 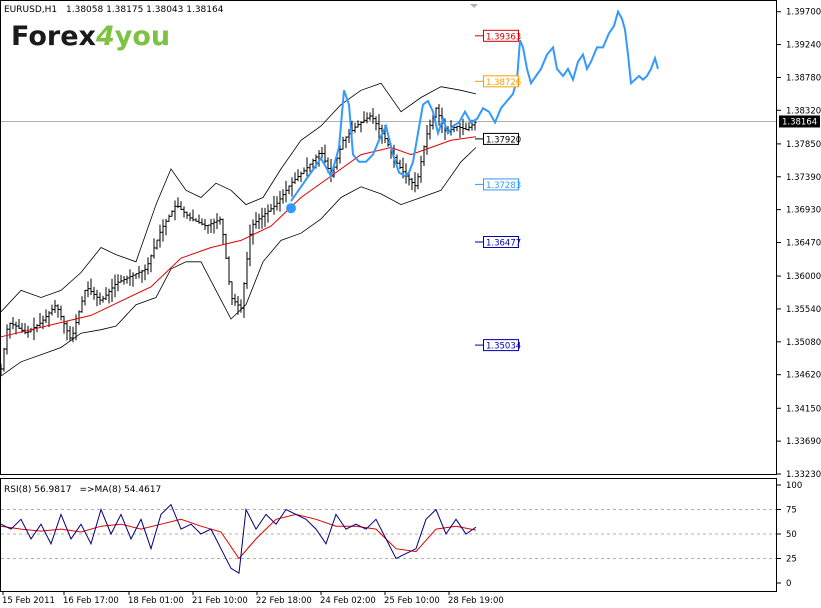 I want to click on logo-text: Forex4you, so click(x=90, y=36).